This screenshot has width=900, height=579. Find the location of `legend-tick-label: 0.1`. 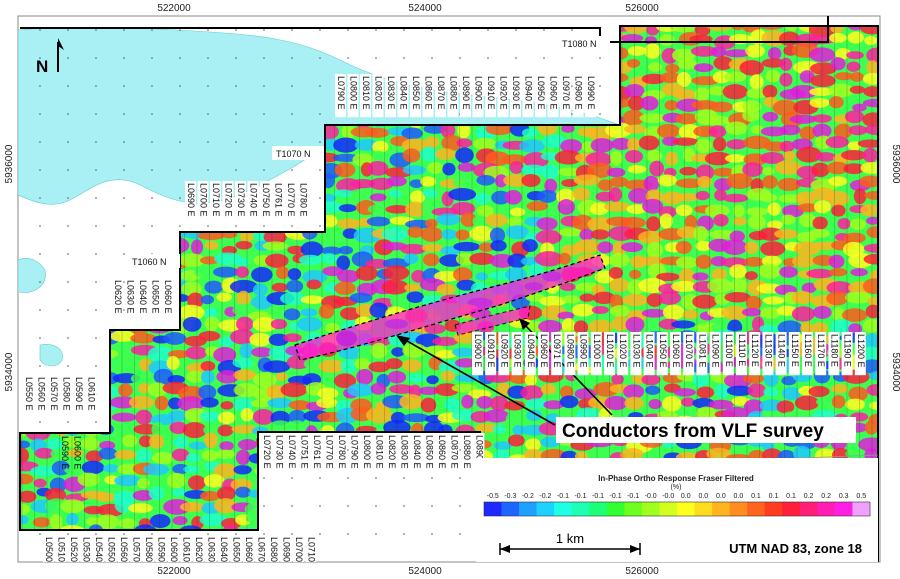

legend-tick-label: 0.1 is located at coordinates (791, 496).